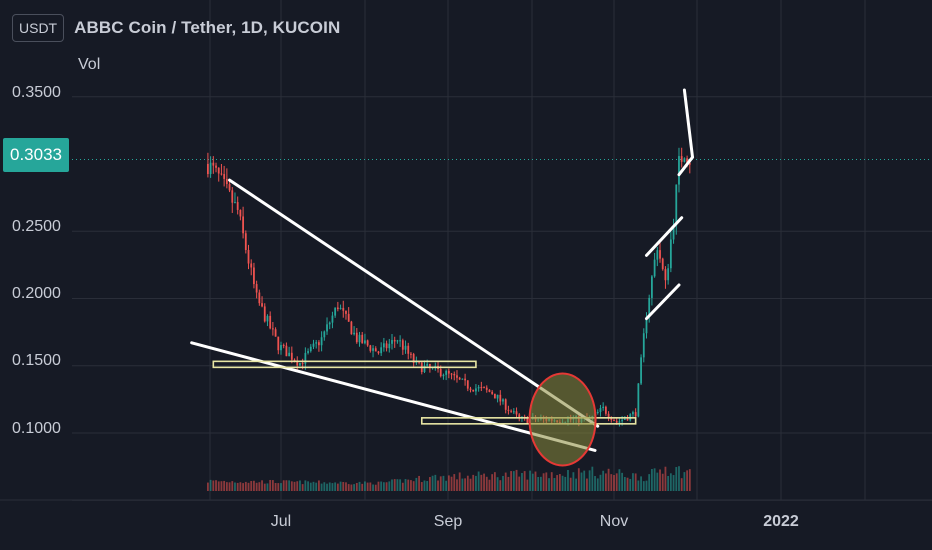  What do you see at coordinates (36, 293) in the screenshot?
I see `y-tick-label: 0.2000` at bounding box center [36, 293].